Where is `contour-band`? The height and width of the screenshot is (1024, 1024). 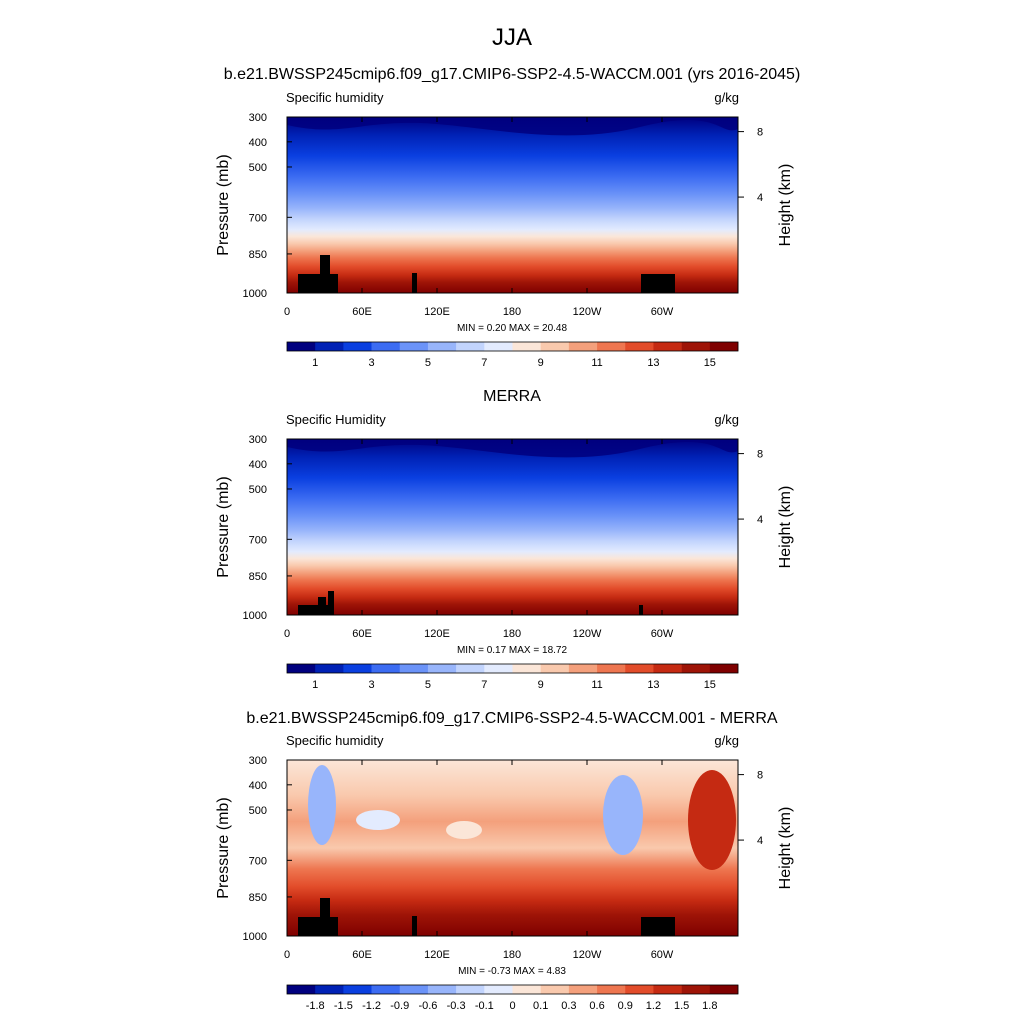 contour-band is located at coordinates (512, 448).